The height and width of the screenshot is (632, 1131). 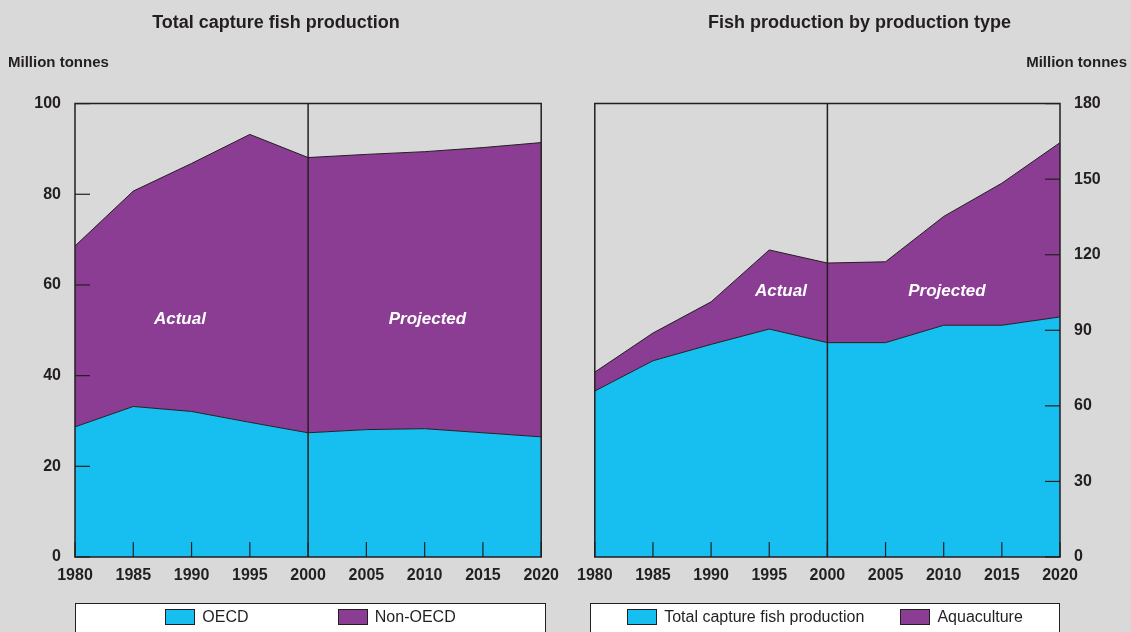 I want to click on y2-tick-label: 120, so click(x=1087, y=254).